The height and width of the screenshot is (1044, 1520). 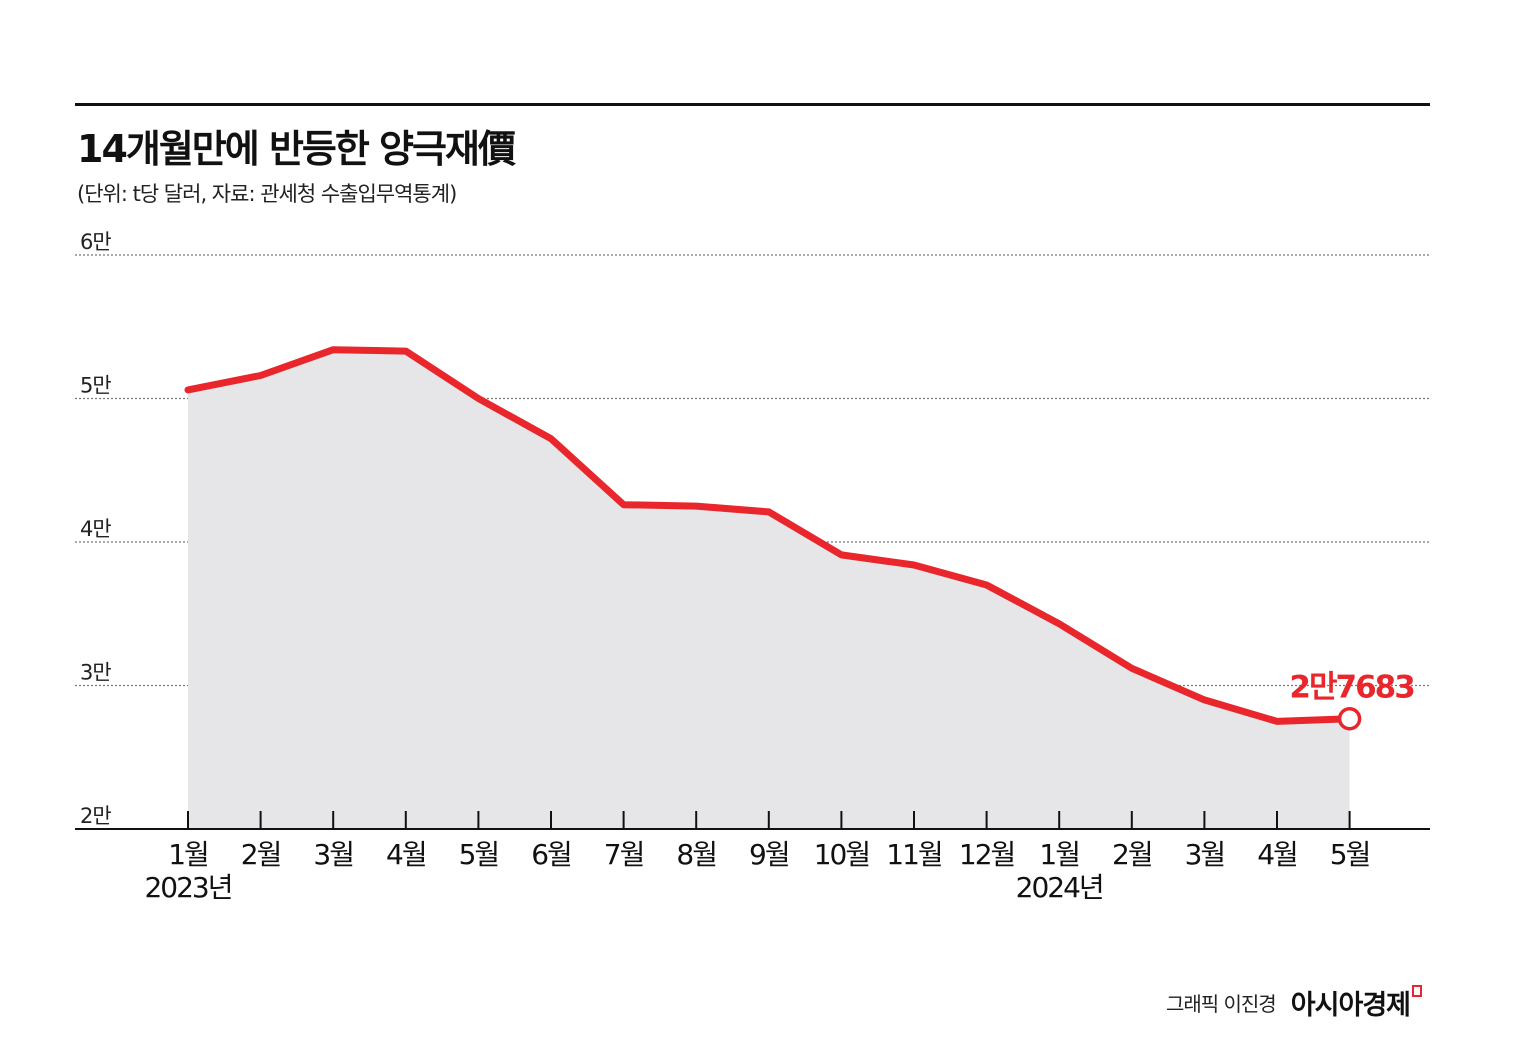 I want to click on end-point-marker, so click(x=1349, y=718).